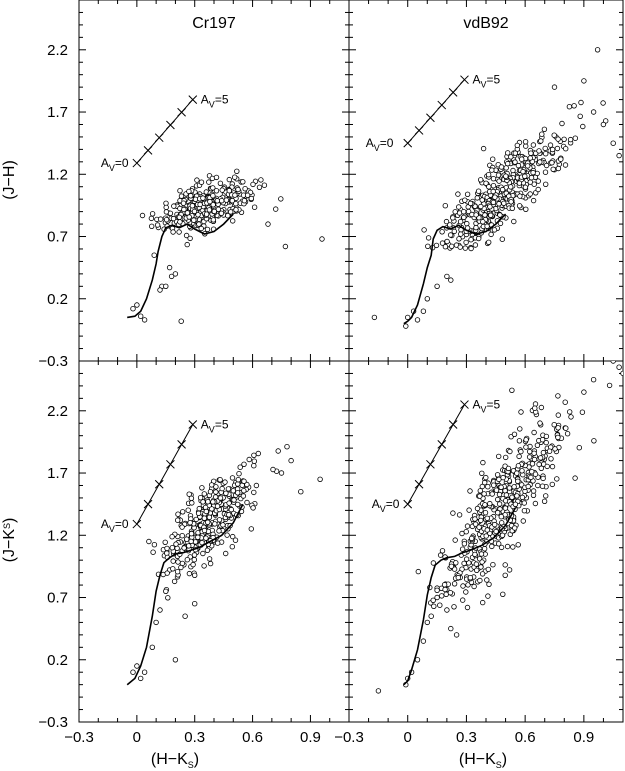 Image resolution: width=625 pixels, height=771 pixels. Describe the element at coordinates (496, 188) in the screenshot. I see `data-points` at that location.